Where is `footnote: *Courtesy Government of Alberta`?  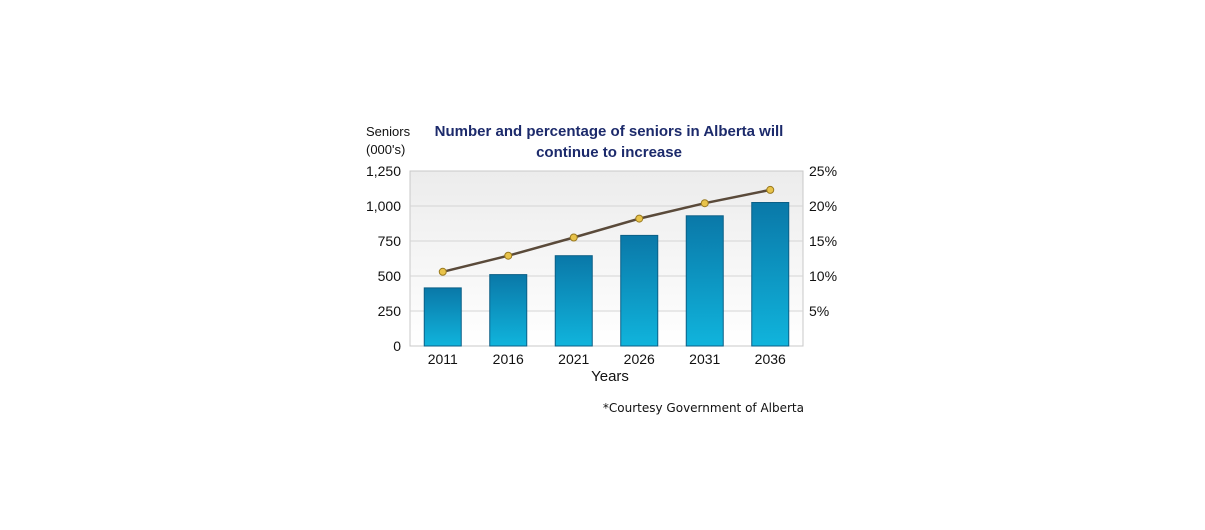
footnote: *Courtesy Government of Alberta is located at coordinates (703, 408).